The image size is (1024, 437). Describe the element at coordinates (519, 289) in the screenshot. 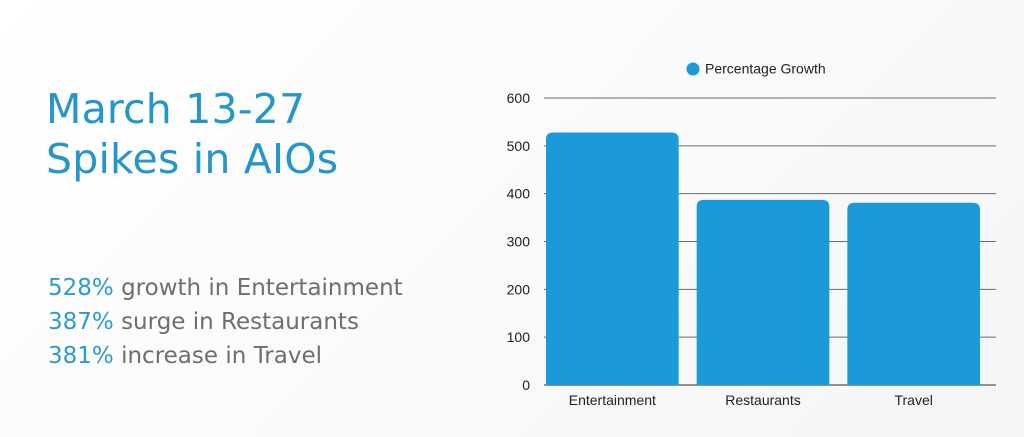

I see `y-tick-label: 200` at that location.